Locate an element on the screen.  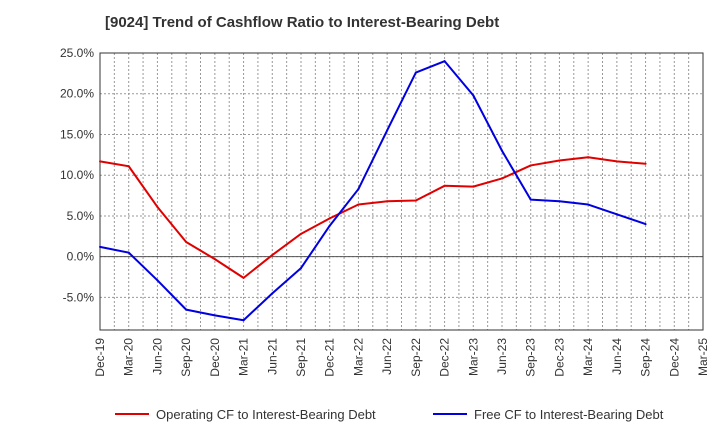
x-tick-label: Dec-19 is located at coordinates (100, 357).